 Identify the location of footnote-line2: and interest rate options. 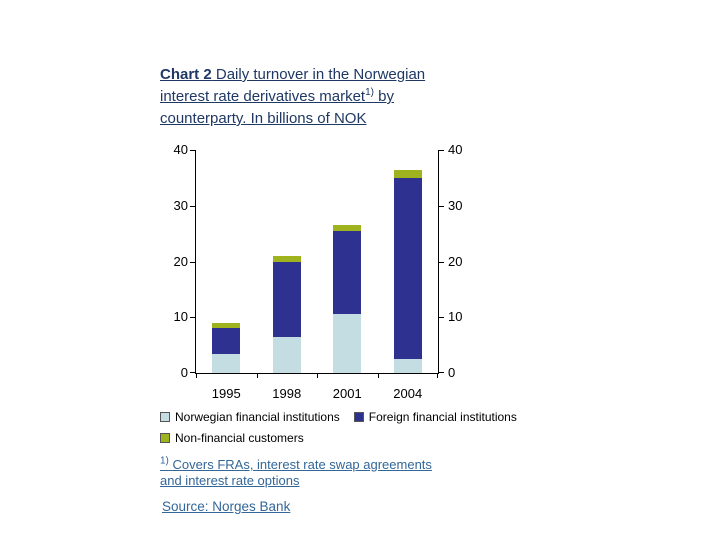
(230, 480).